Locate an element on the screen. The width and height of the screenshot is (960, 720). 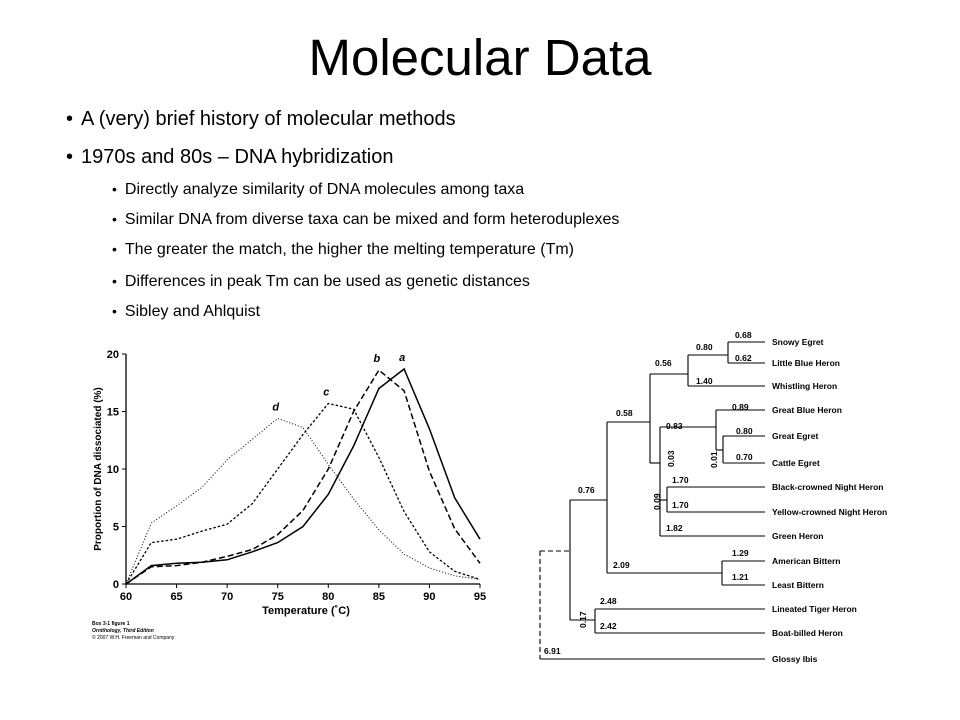
taxon-label: Whistling Heron is located at coordinates (804, 386).